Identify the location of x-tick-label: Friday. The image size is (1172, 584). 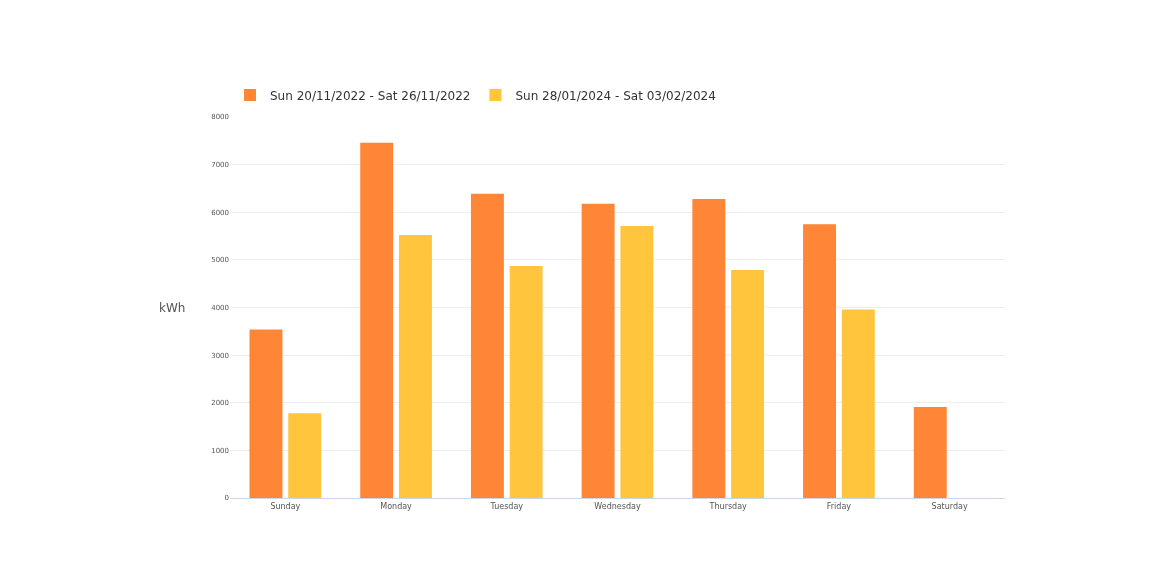
(839, 506).